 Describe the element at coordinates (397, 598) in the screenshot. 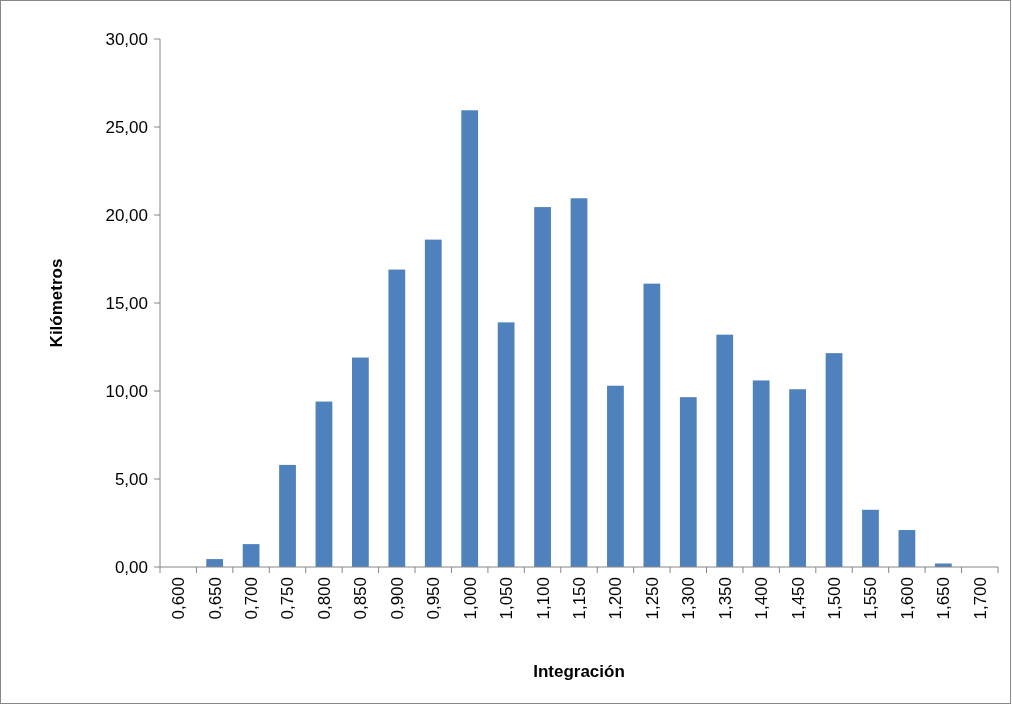

I see `x-tick-label: 0,900` at that location.